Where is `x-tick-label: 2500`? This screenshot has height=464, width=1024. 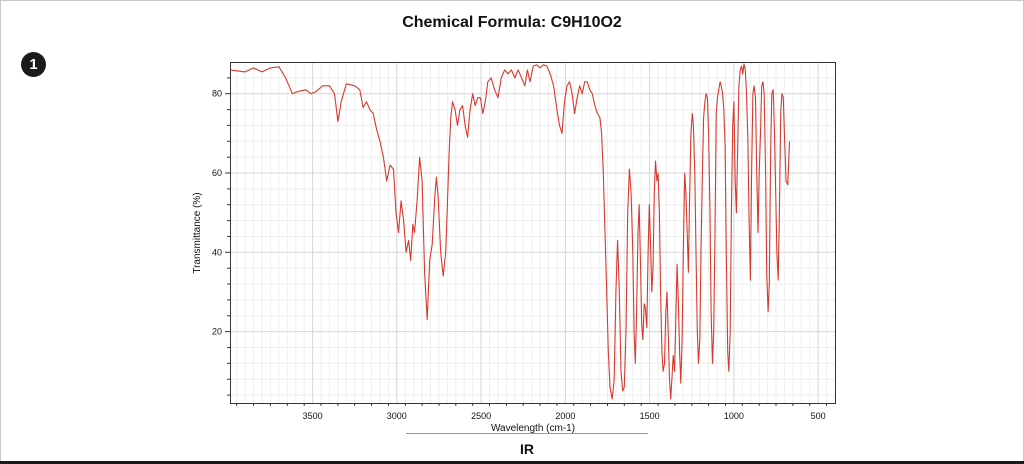 x-tick-label: 2500 is located at coordinates (481, 416).